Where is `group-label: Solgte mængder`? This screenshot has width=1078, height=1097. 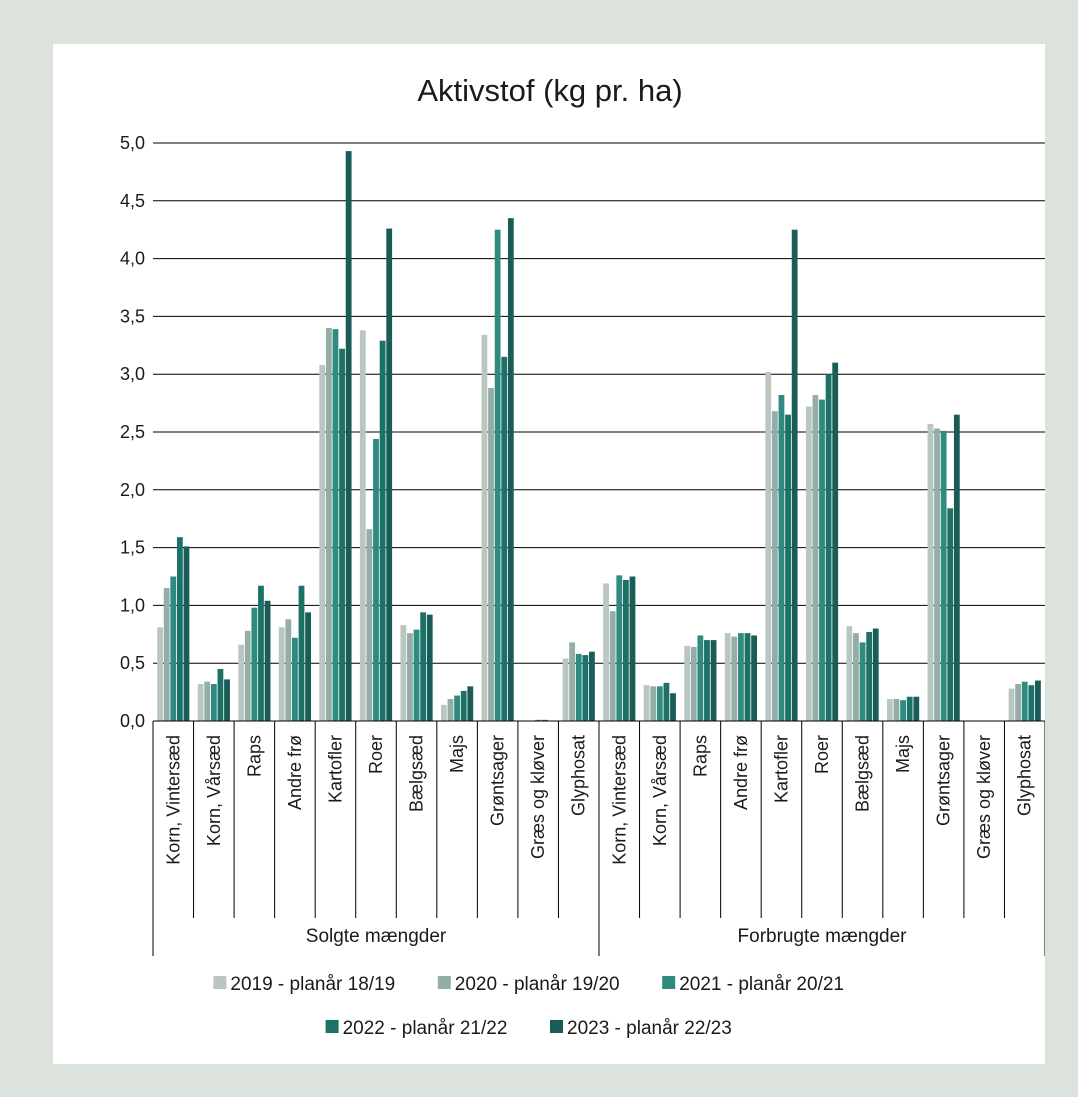
group-label: Solgte mængder is located at coordinates (376, 936).